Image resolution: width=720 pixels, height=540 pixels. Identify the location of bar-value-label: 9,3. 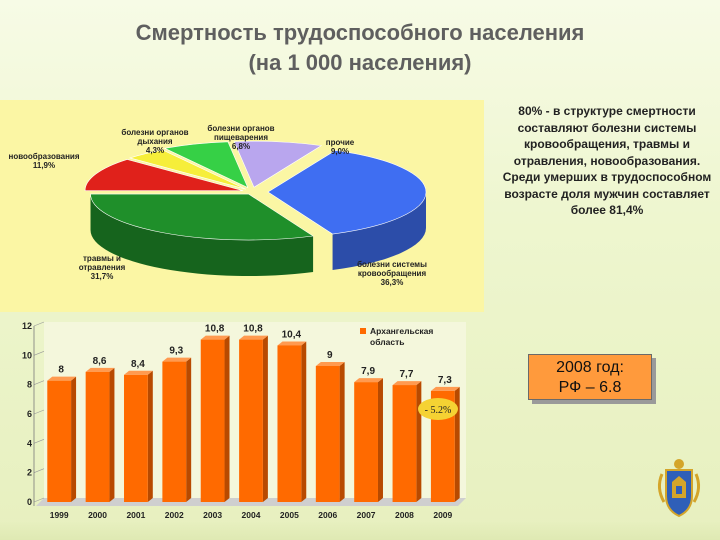
(176, 351).